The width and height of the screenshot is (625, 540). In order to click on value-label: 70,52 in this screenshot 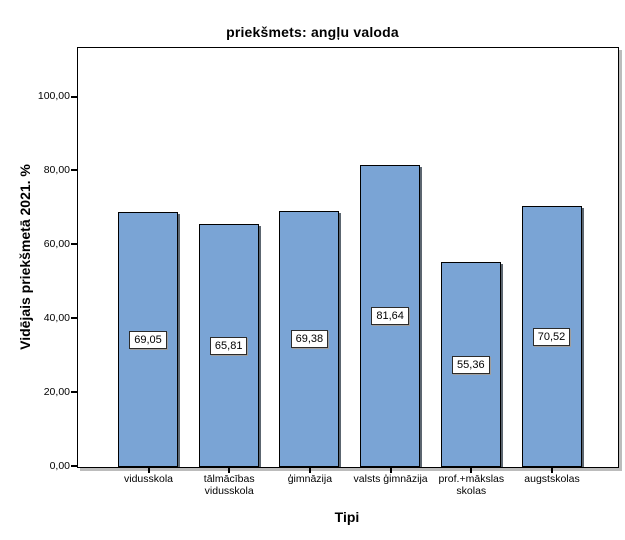, I will do `click(551, 336)`.